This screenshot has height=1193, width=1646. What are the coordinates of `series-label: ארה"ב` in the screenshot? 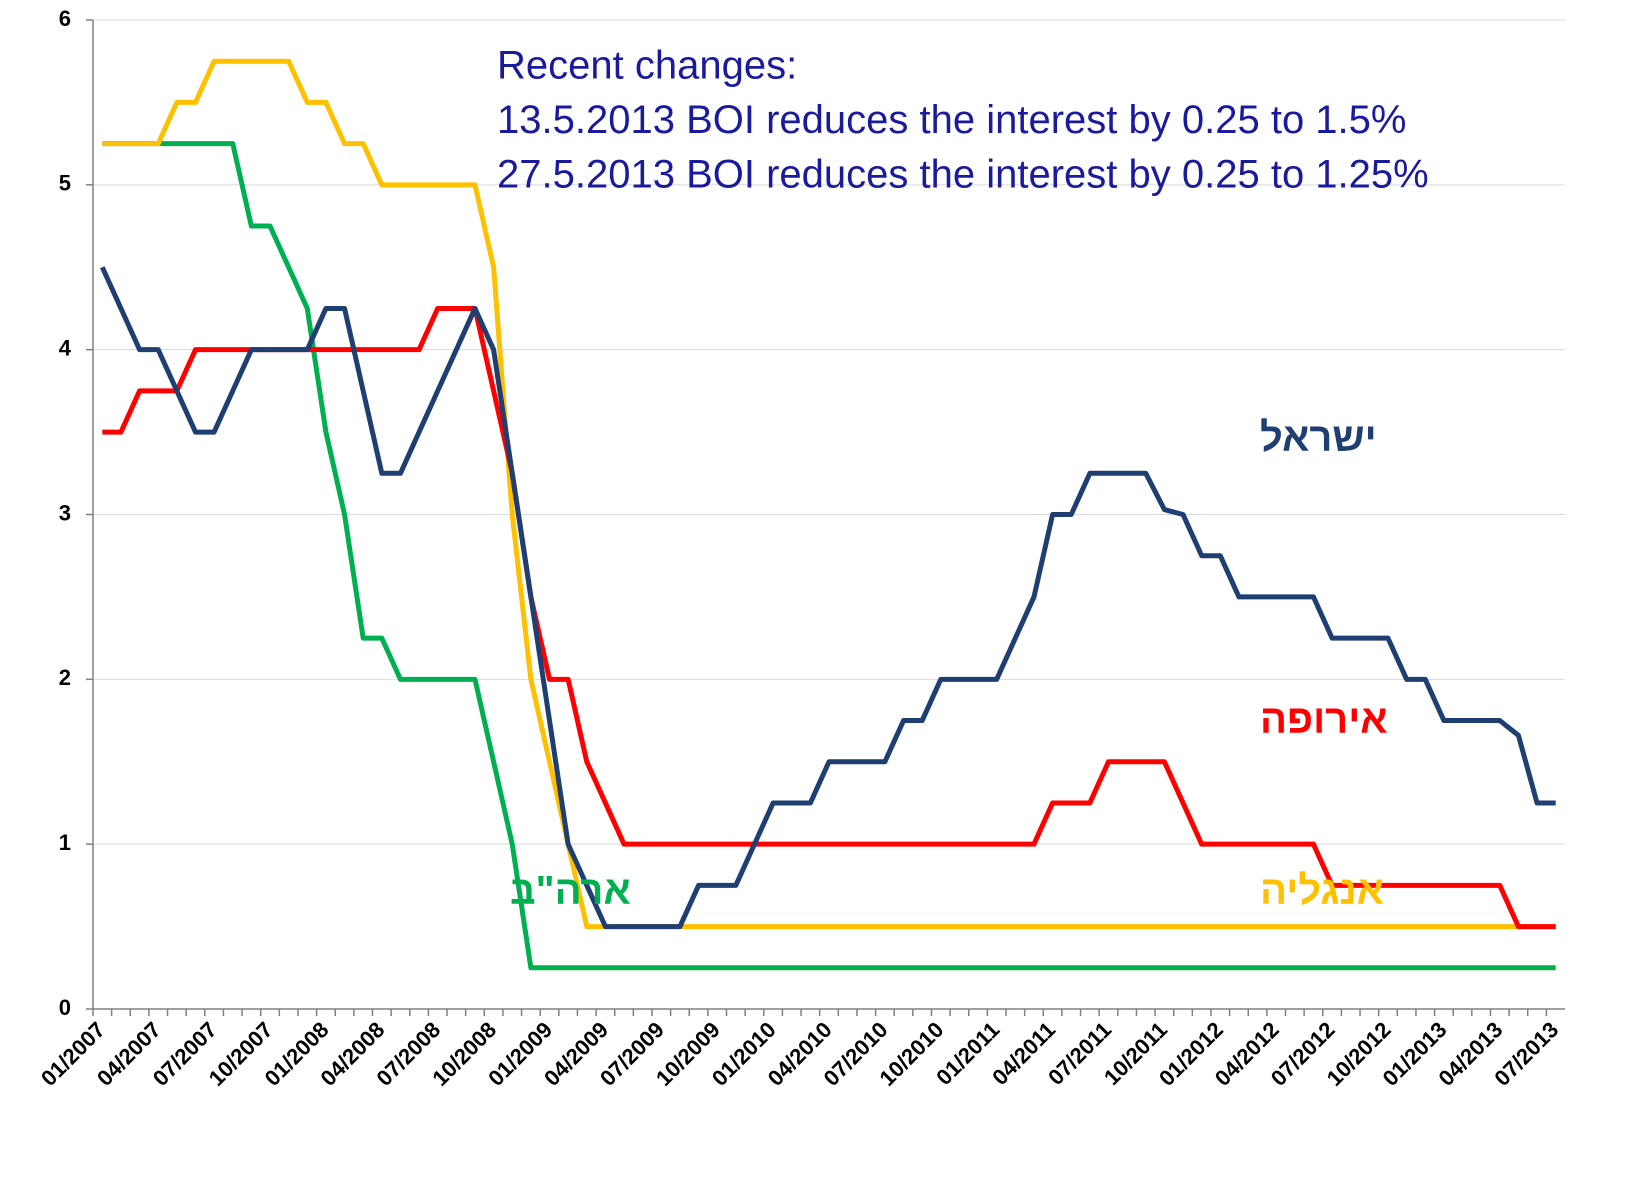 It's located at (570, 891).